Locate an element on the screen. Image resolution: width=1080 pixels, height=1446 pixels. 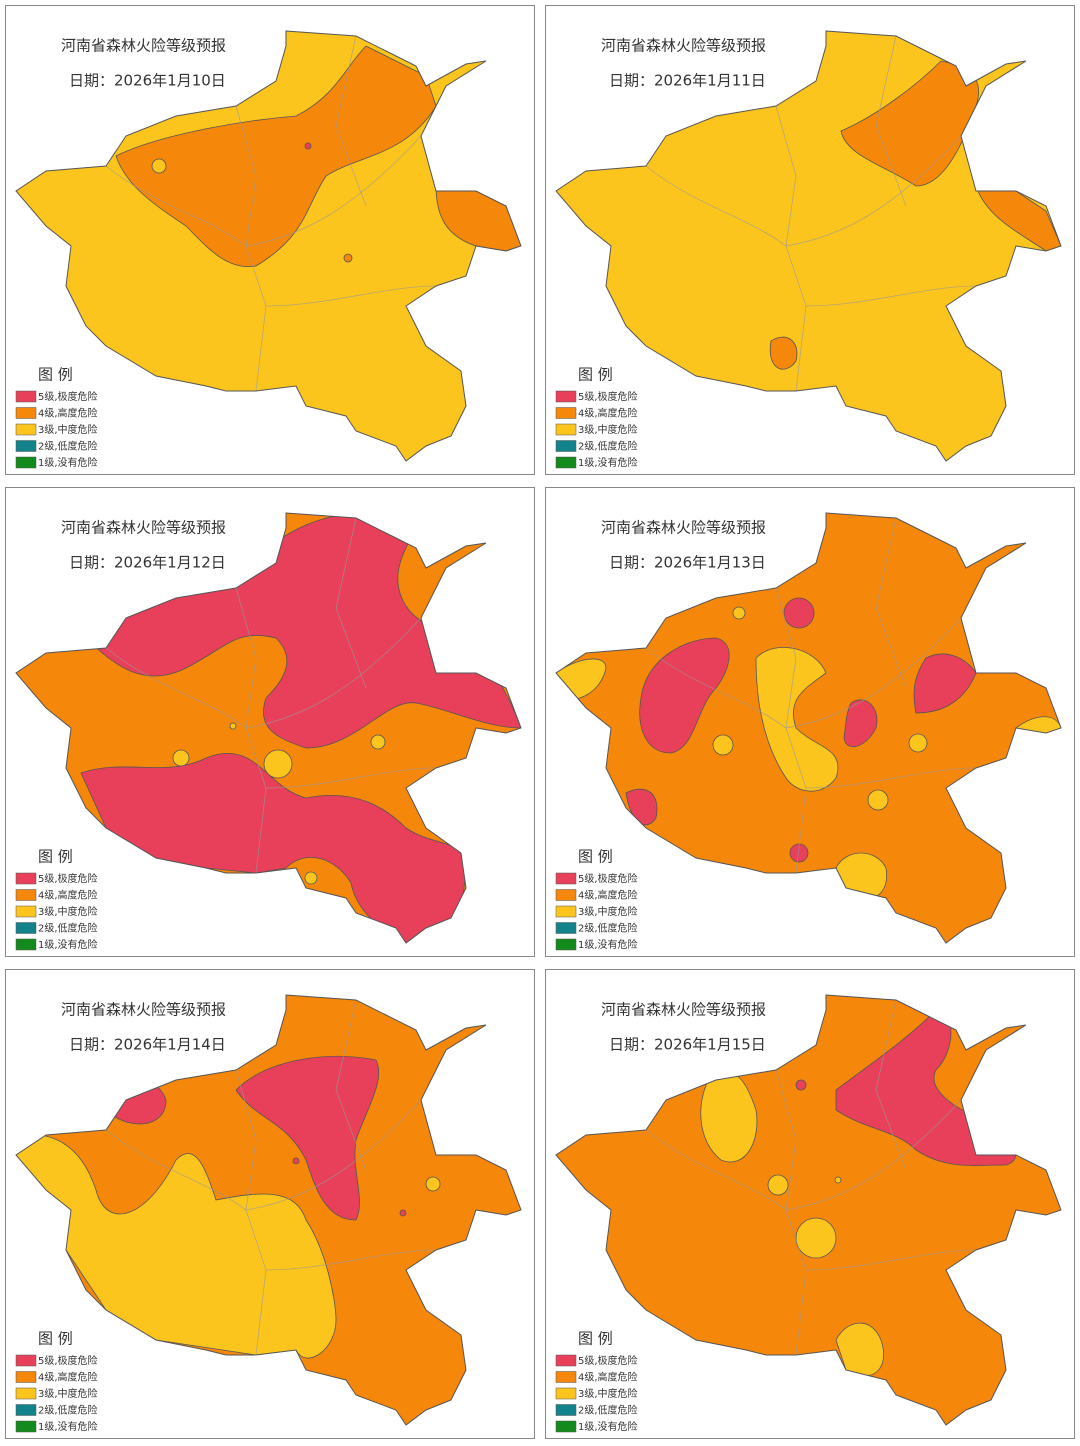
province-area is located at coordinates (808, 728).